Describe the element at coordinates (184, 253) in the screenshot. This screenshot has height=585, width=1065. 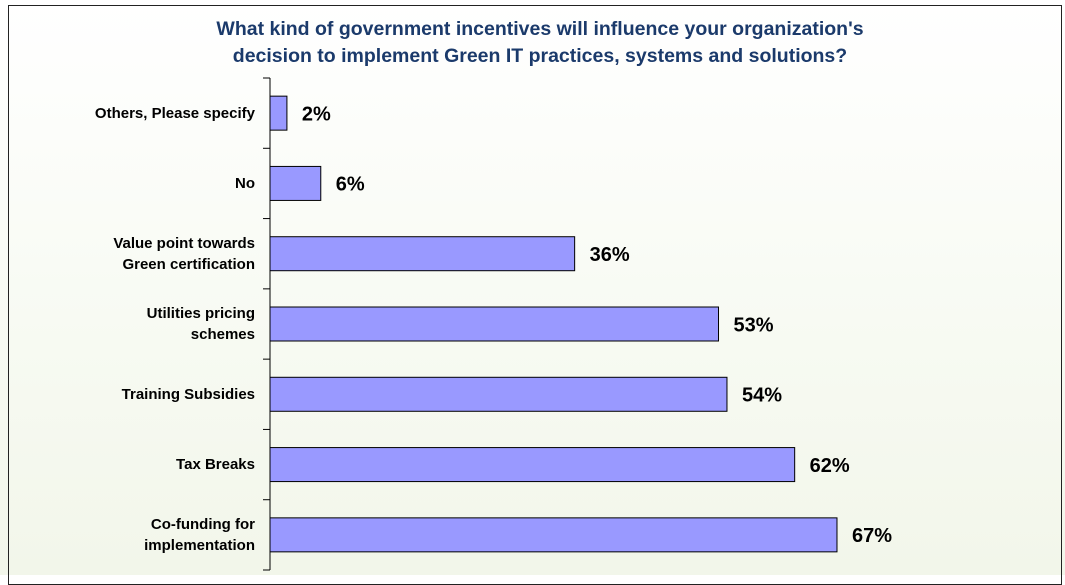
I see `category-label: Value point towards Green certification` at that location.